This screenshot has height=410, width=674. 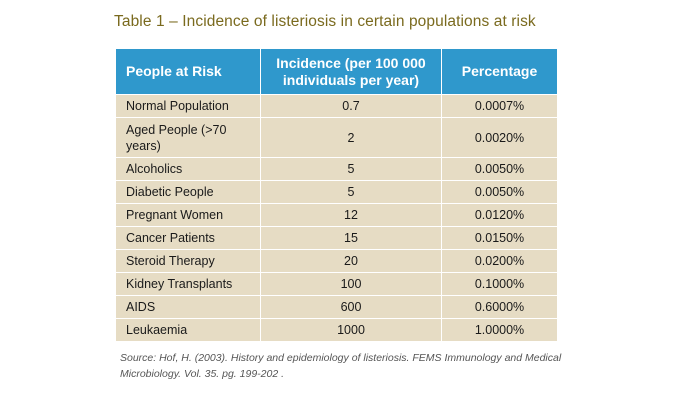 What do you see at coordinates (499, 306) in the screenshot?
I see `percentage-cell: 0.6000%` at bounding box center [499, 306].